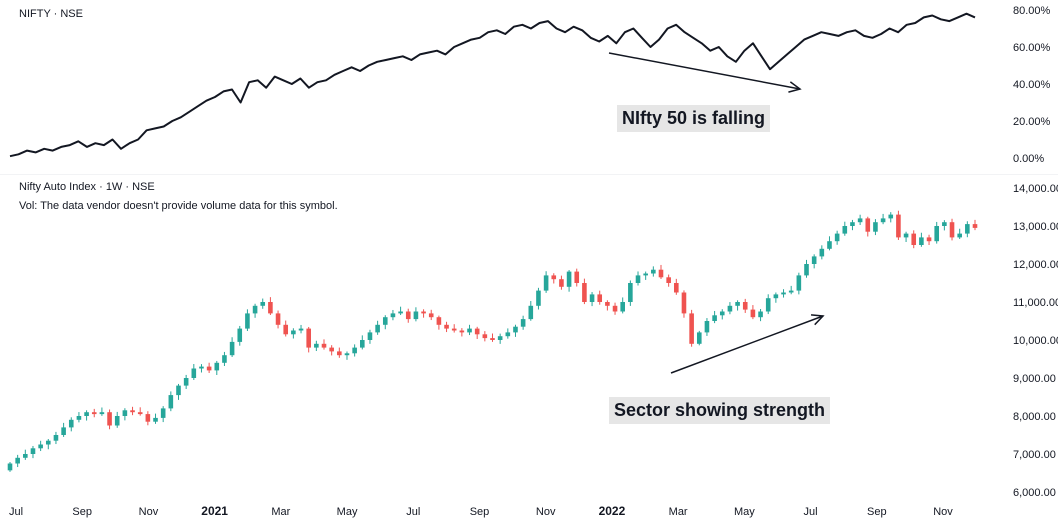 The height and width of the screenshot is (529, 1058). Describe the element at coordinates (795, 87) in the screenshot. I see `arrow-nifty-falling-head` at that location.